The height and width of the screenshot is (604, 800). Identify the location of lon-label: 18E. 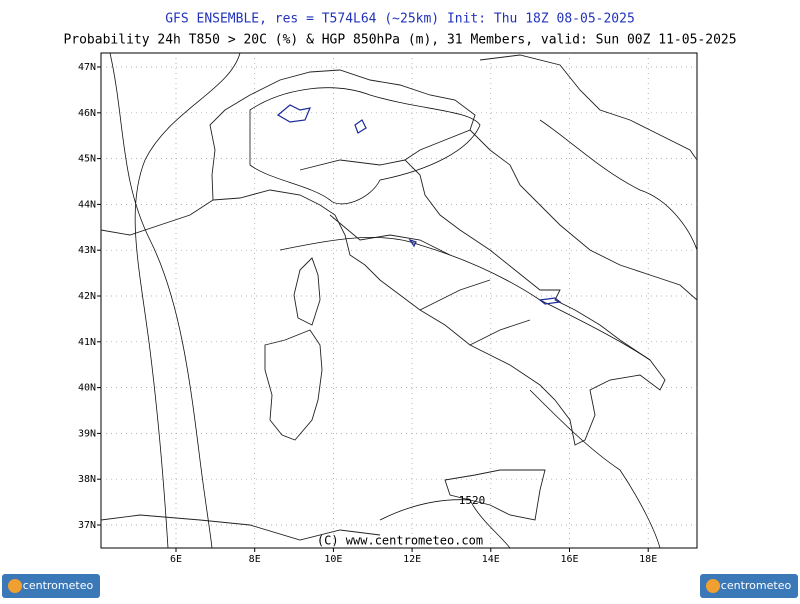
(648, 559).